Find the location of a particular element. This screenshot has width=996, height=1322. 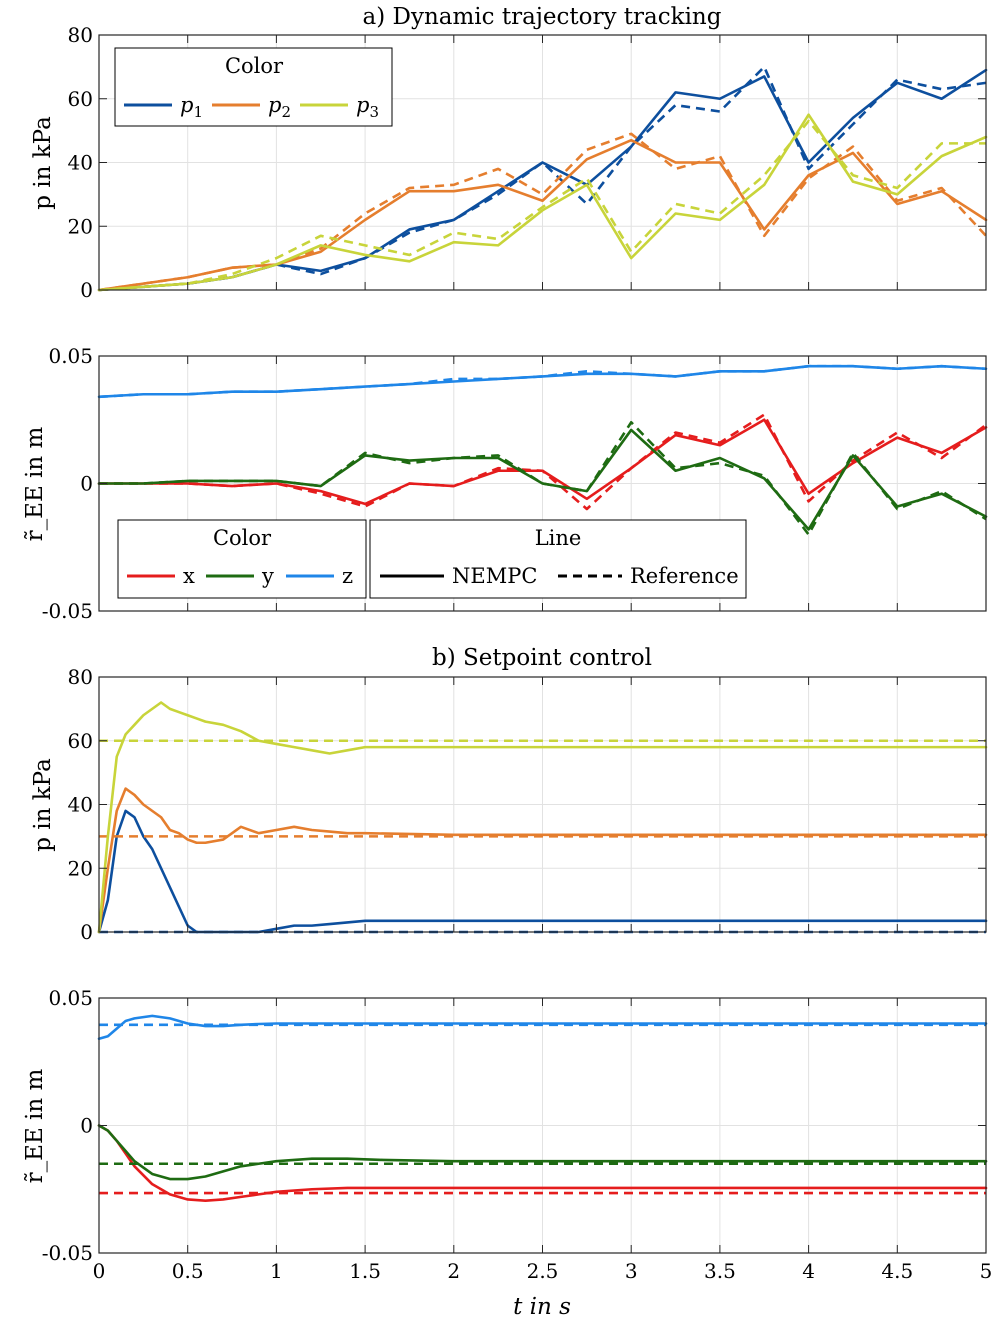

x-tick-label: 5 is located at coordinates (986, 1271).